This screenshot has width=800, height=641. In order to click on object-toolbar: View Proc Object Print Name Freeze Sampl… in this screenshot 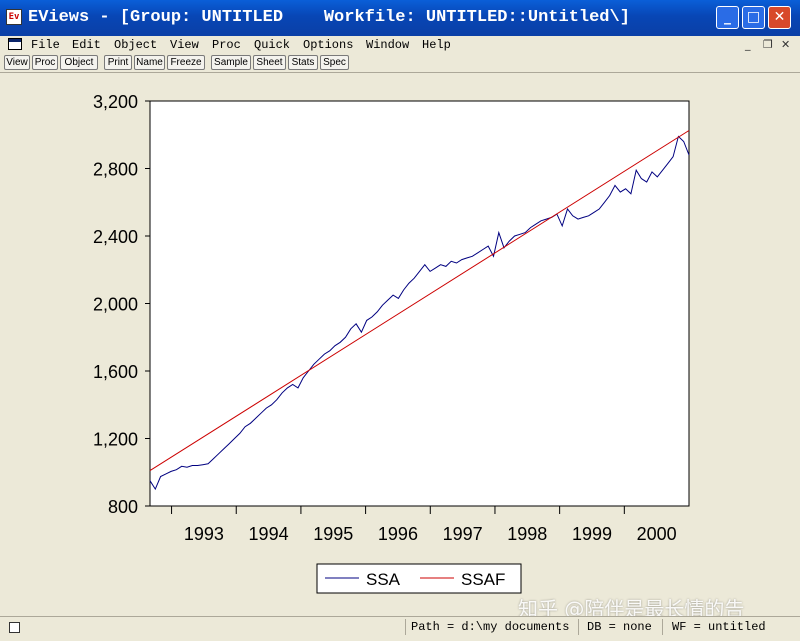, I will do `click(400, 63)`.